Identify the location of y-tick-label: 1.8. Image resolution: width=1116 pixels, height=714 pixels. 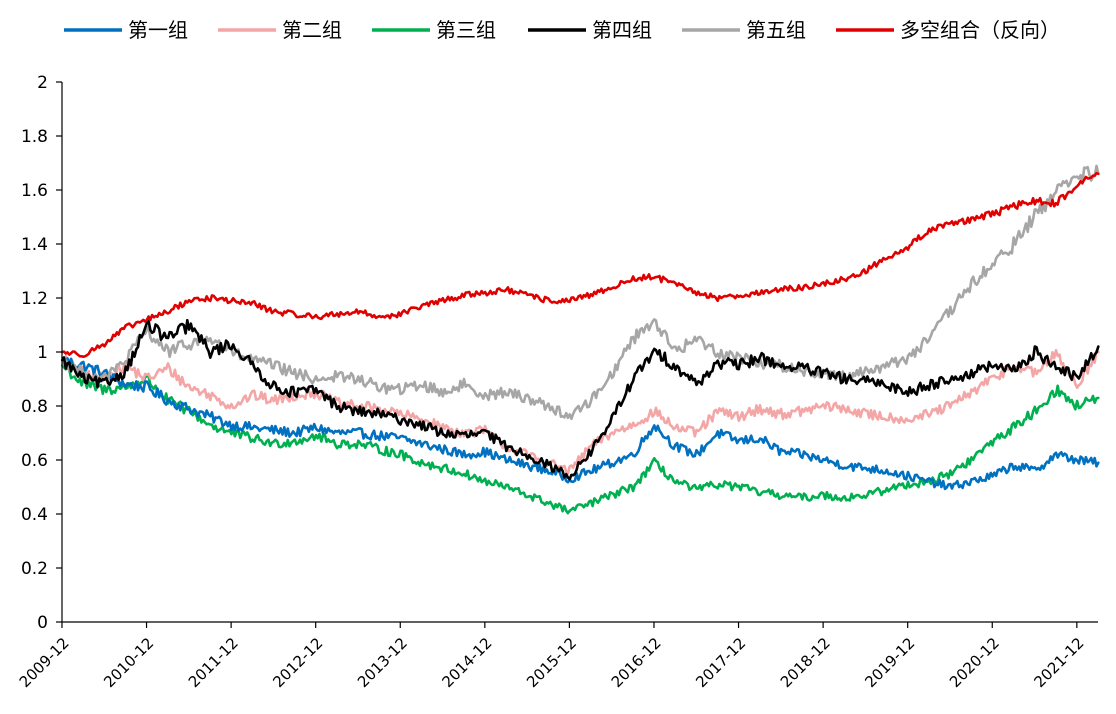
(34, 137).